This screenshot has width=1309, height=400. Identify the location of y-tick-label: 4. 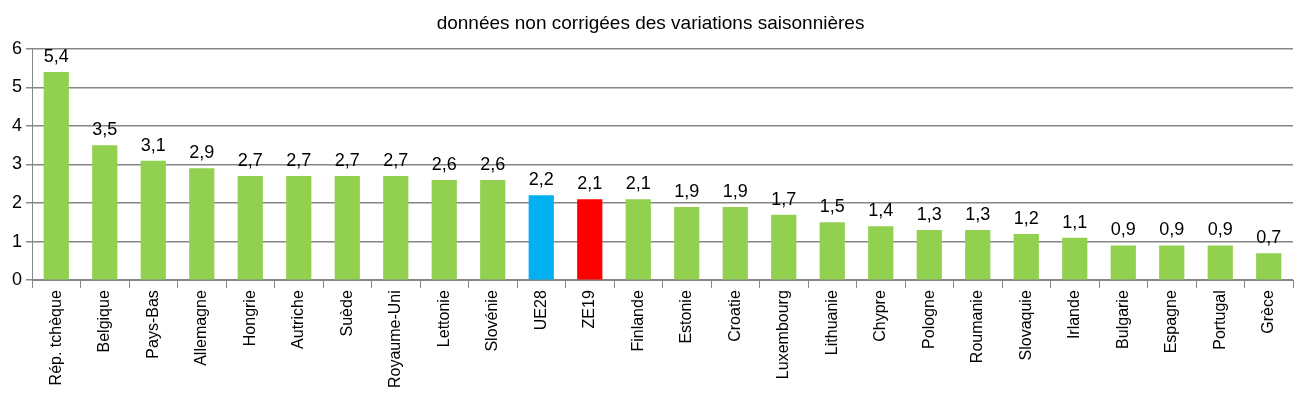
(17, 124).